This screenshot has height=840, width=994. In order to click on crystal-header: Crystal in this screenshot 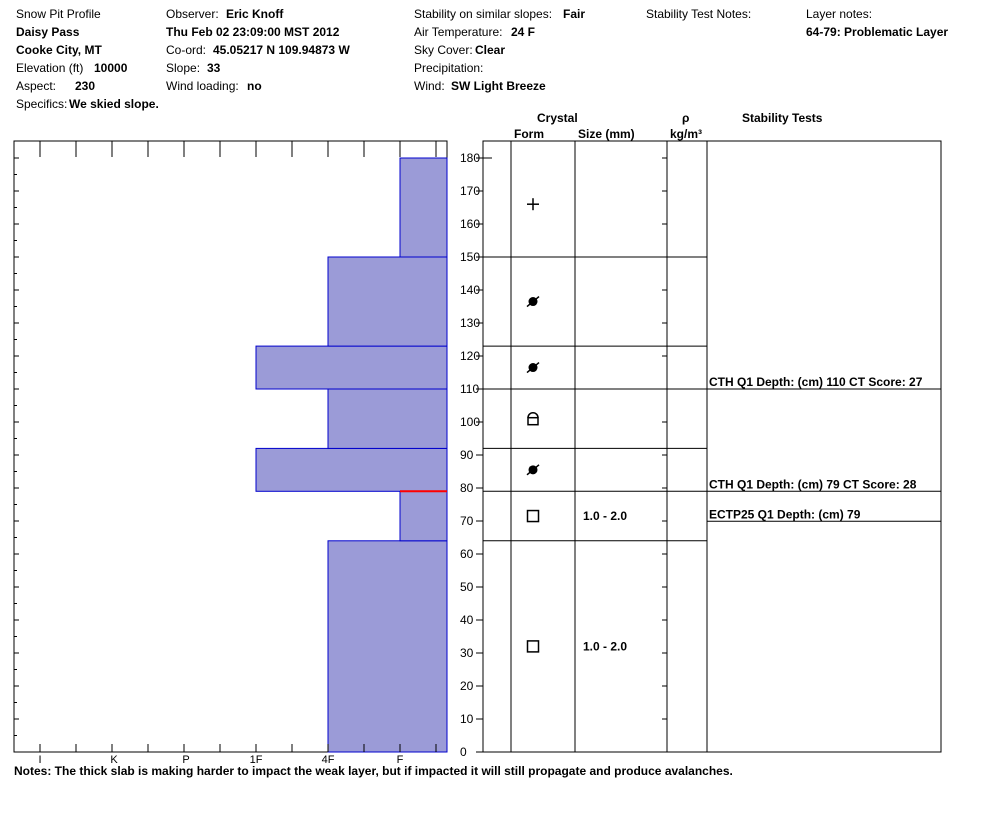, I will do `click(557, 118)`.